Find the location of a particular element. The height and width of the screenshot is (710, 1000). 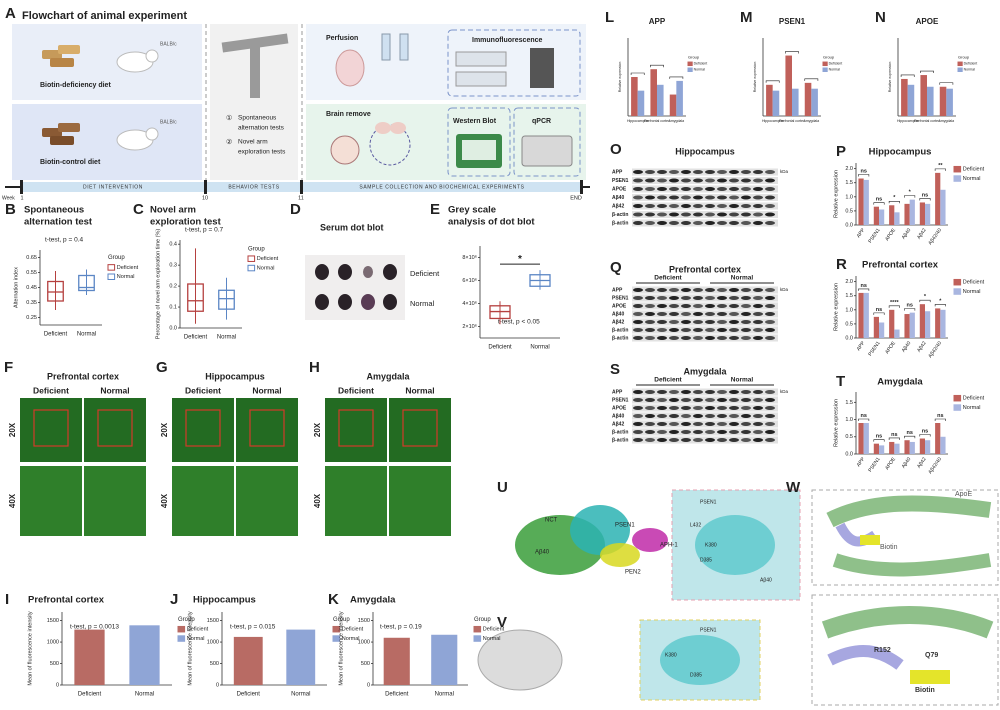

label: Biotin-deficiency diet is located at coordinates (75, 85).